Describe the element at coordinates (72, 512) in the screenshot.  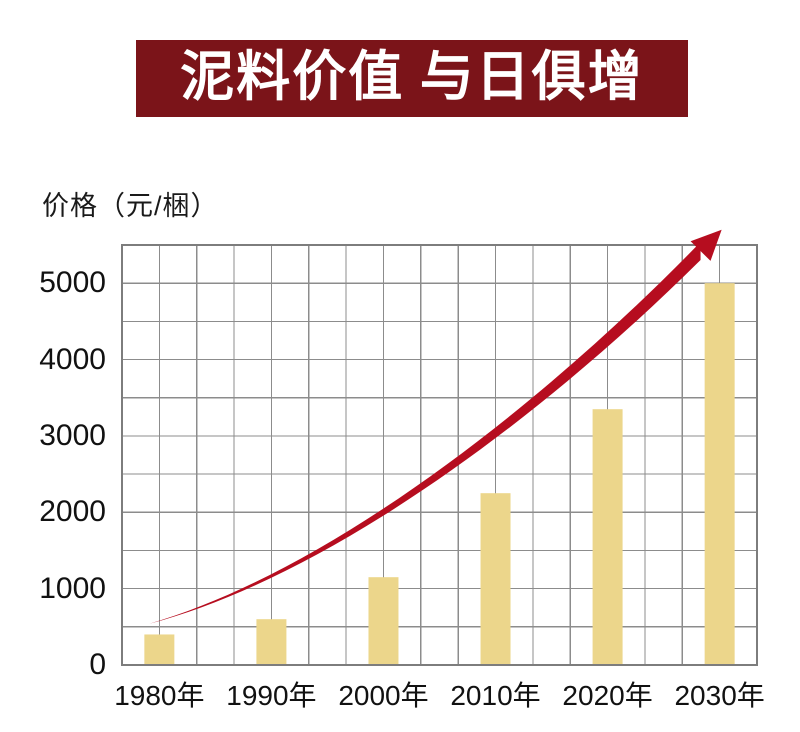
I see `y-tick-label: 2000` at that location.